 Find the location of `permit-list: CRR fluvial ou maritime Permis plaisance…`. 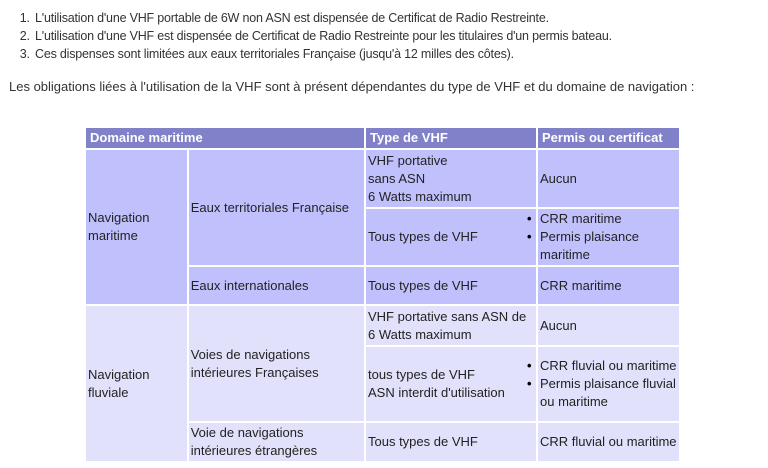

permit-list: CRR fluvial ou maritime Permis plaisance… is located at coordinates (602, 384).